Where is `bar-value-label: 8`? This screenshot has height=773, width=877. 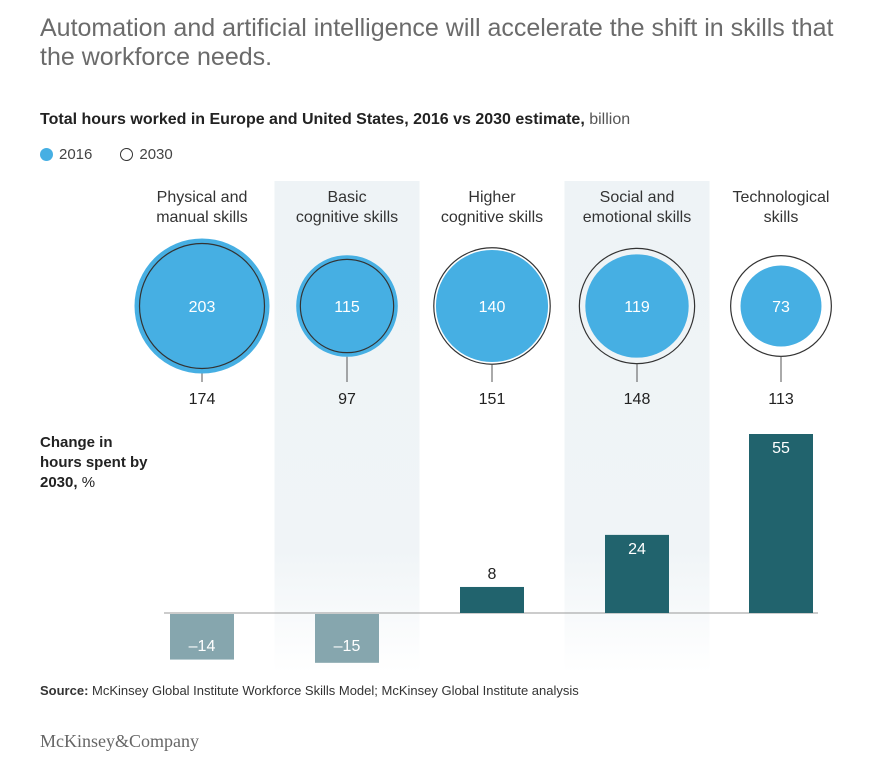
bar-value-label: 8 is located at coordinates (492, 574).